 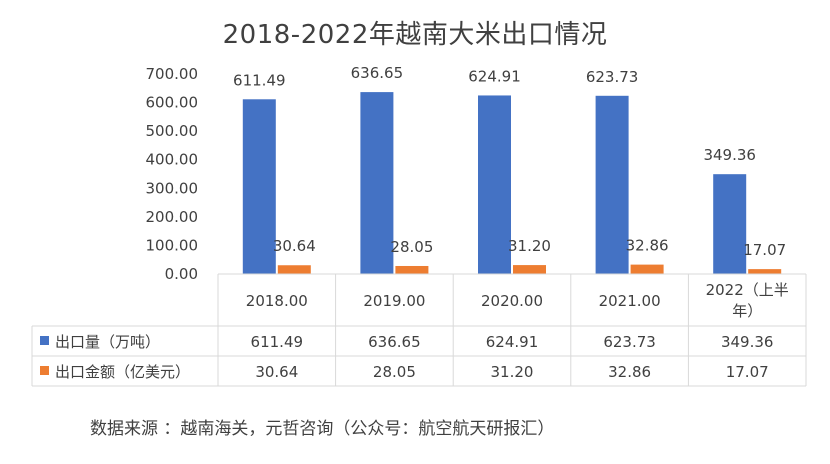 I want to click on x-tick-label: 2018.00, so click(x=277, y=301).